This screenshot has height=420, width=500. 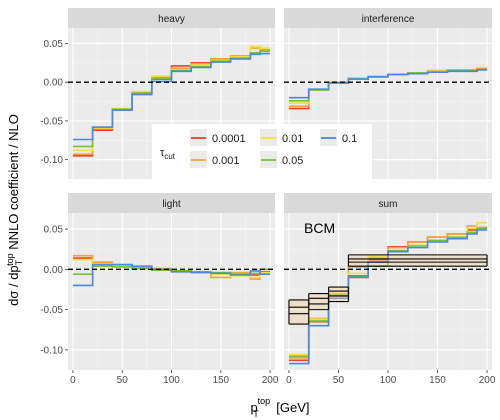 I want to click on legend-label-0.1: 0.1, so click(x=349, y=139).